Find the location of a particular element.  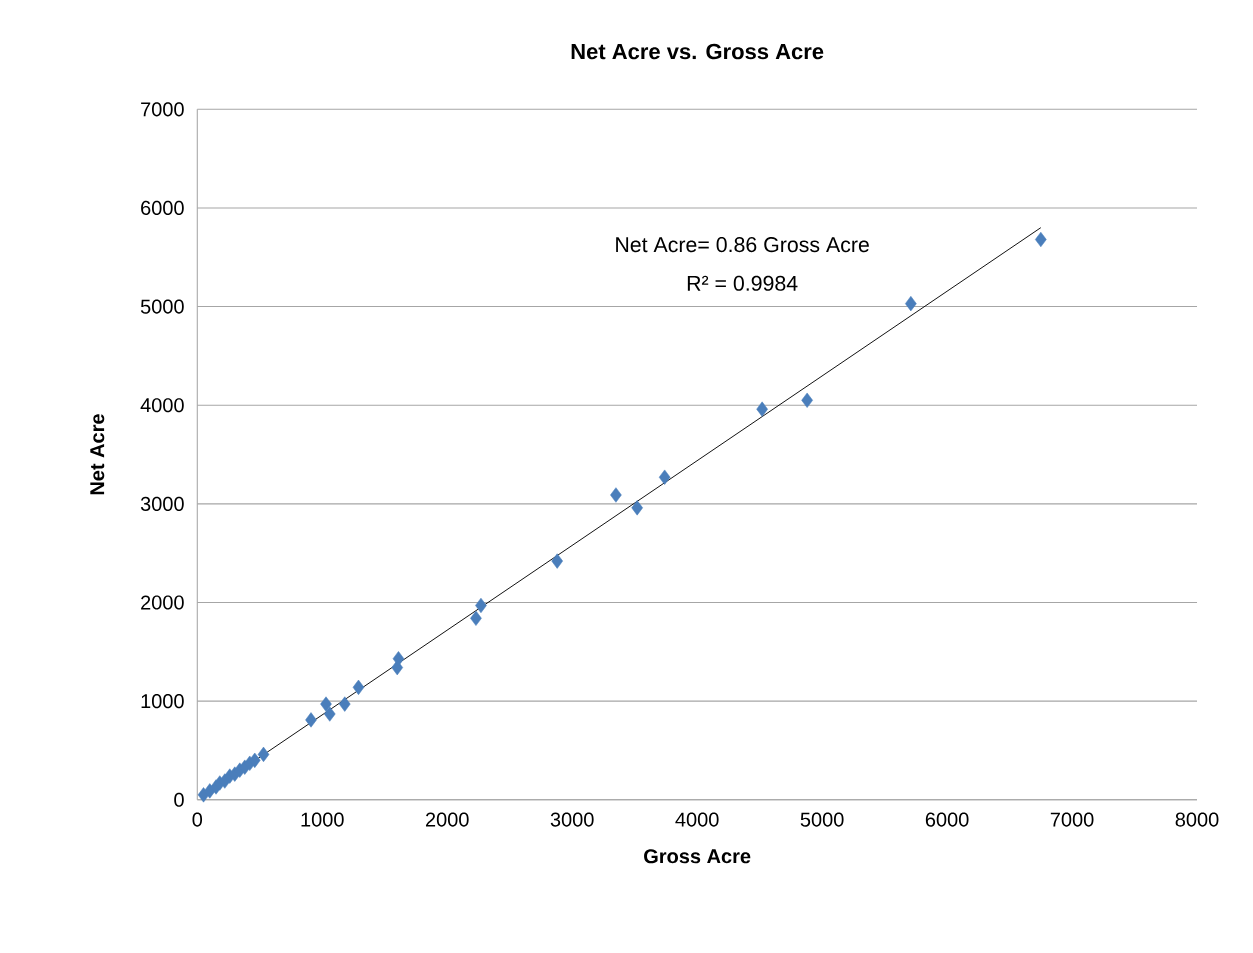

y-tick-label: 4000 is located at coordinates (162, 405).